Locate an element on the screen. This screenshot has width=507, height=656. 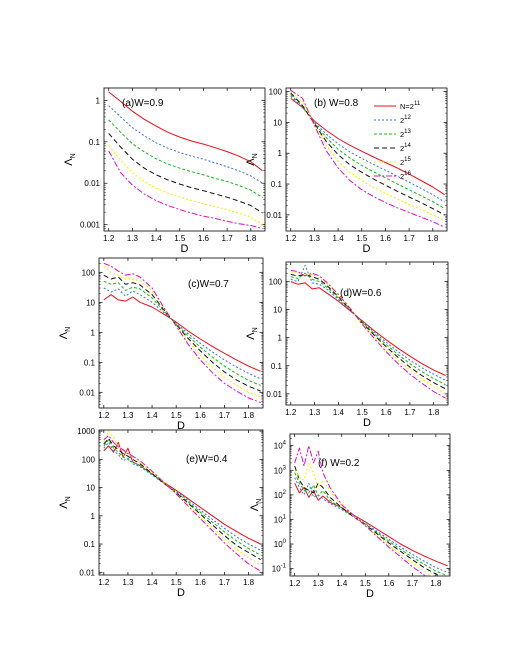
y-tick-label: 10⁴ is located at coordinates (280, 446).